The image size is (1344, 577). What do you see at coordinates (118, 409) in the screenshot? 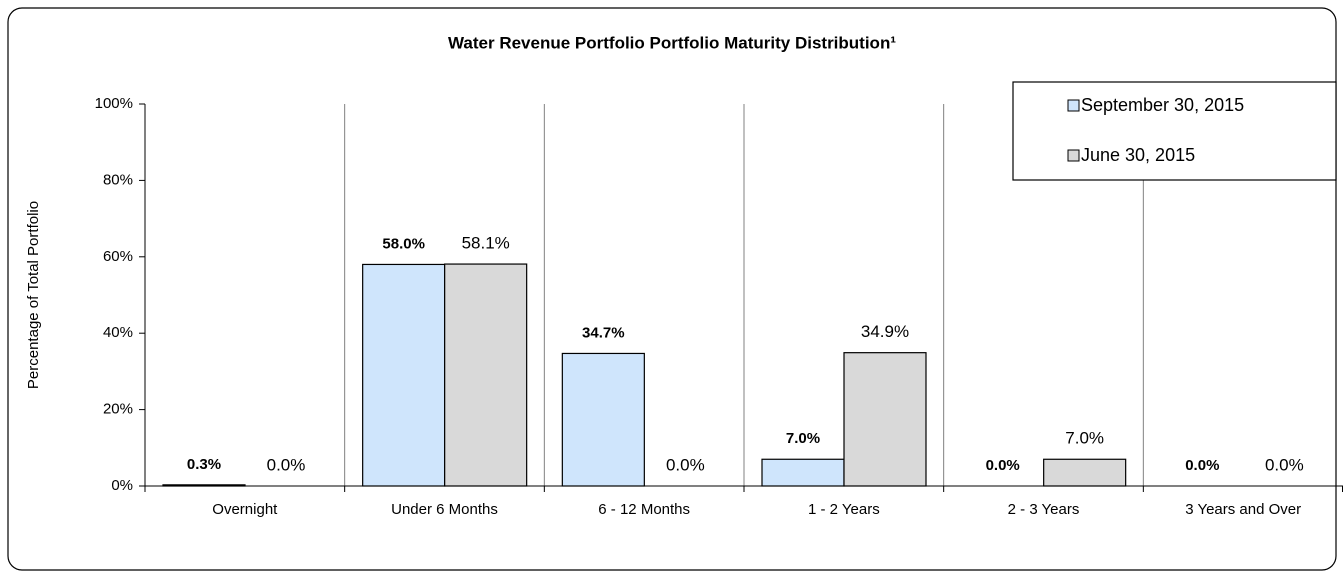
I see `y-tick-label: 20%` at bounding box center [118, 409].